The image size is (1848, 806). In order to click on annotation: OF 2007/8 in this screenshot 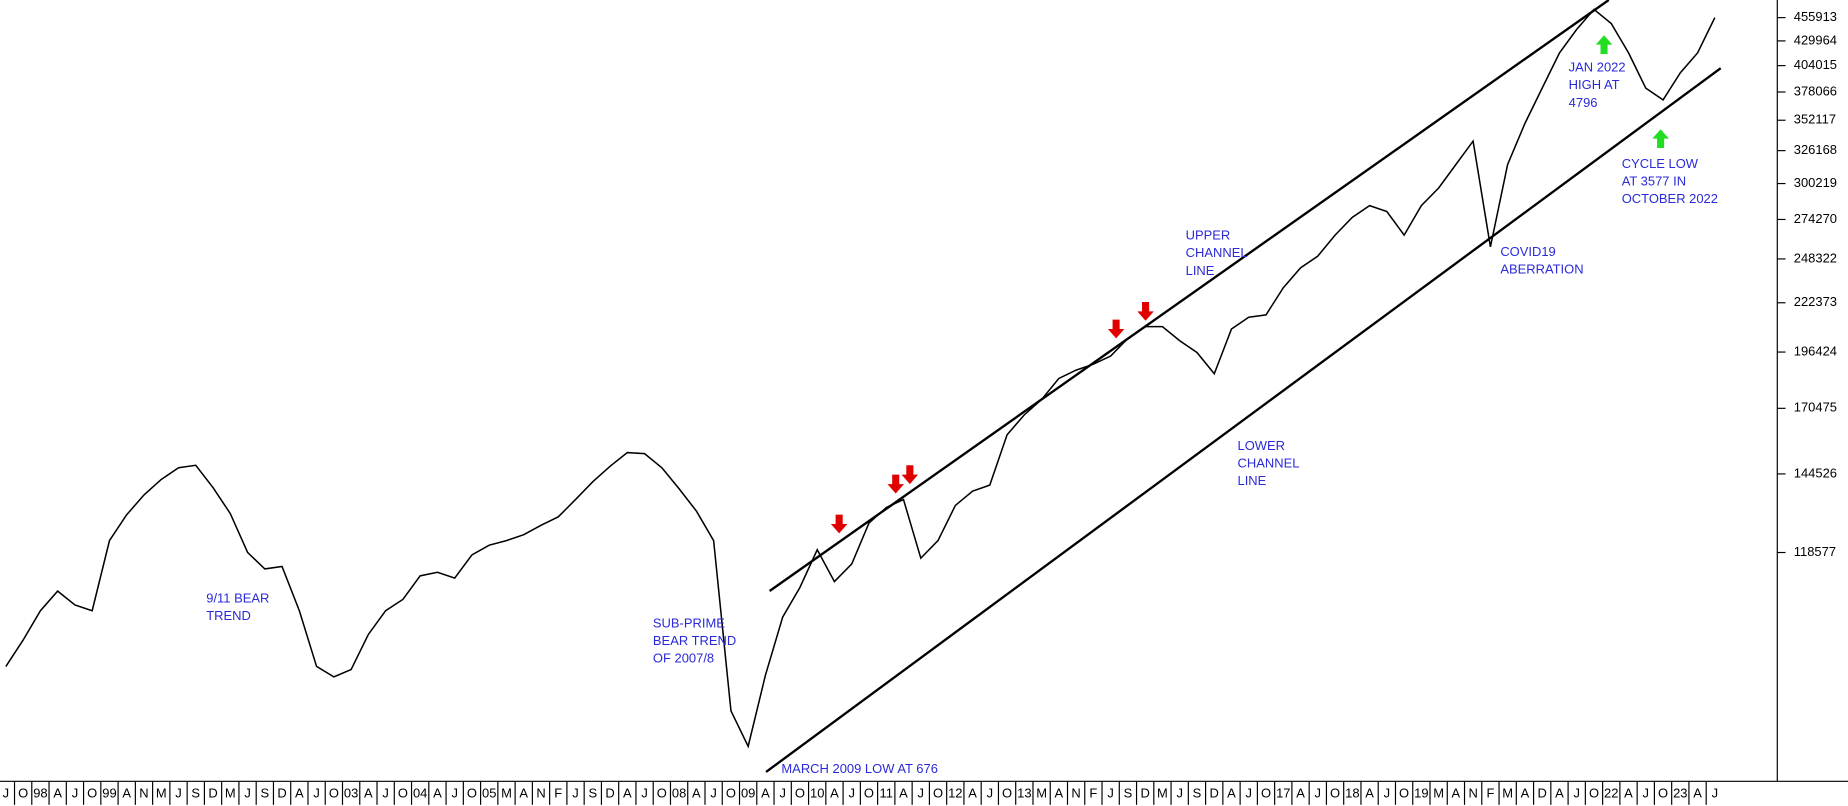, I will do `click(683, 658)`.